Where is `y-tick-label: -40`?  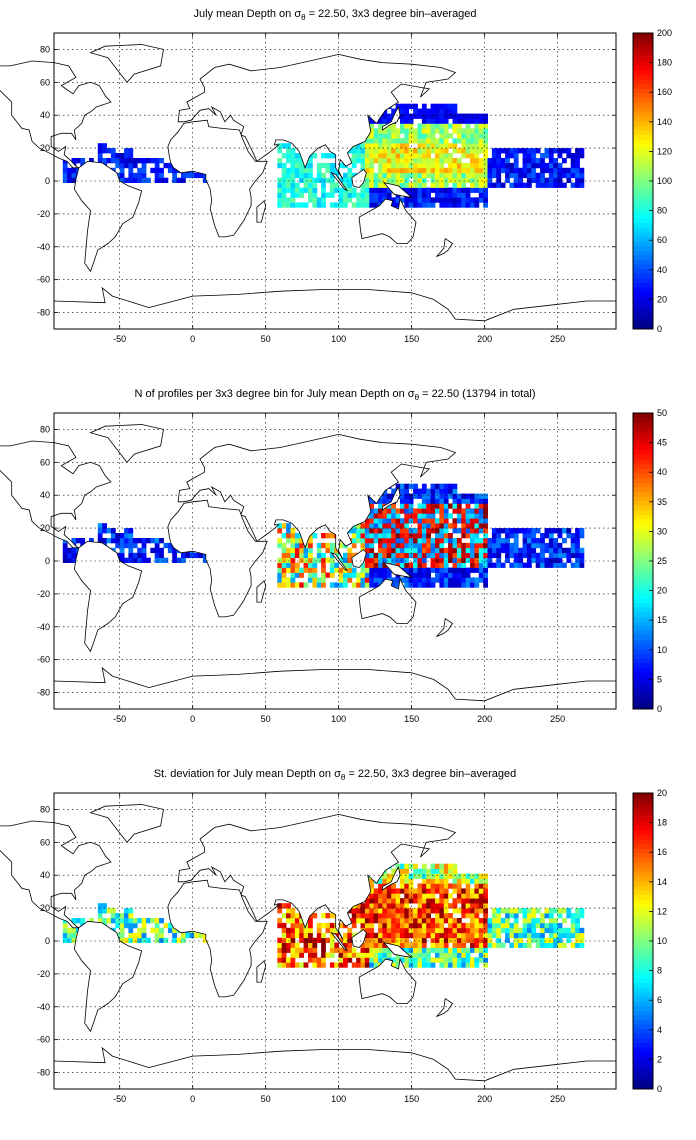 y-tick-label: -40 is located at coordinates (43, 1007).